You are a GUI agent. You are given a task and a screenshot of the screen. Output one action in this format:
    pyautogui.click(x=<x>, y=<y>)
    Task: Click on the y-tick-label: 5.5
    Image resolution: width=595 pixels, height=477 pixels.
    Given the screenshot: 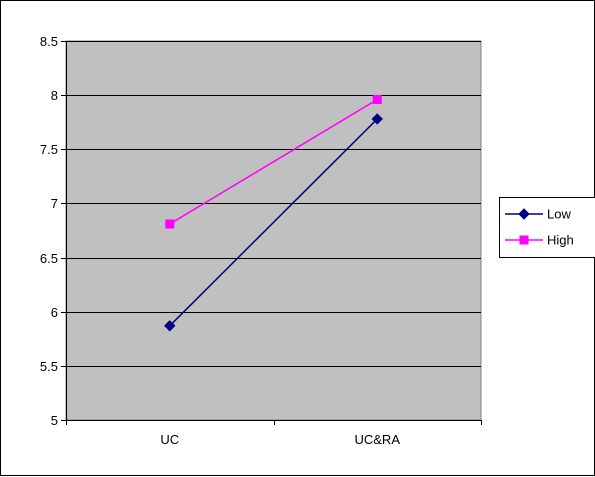 What is the action you would take?
    pyautogui.click(x=49, y=366)
    